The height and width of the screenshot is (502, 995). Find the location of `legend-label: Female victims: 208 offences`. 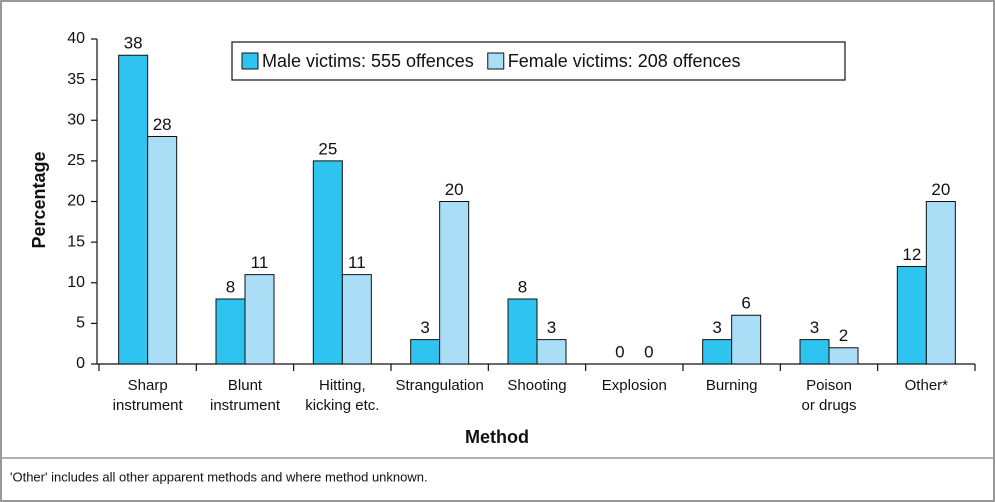

legend-label: Female victims: 208 offences is located at coordinates (624, 61).